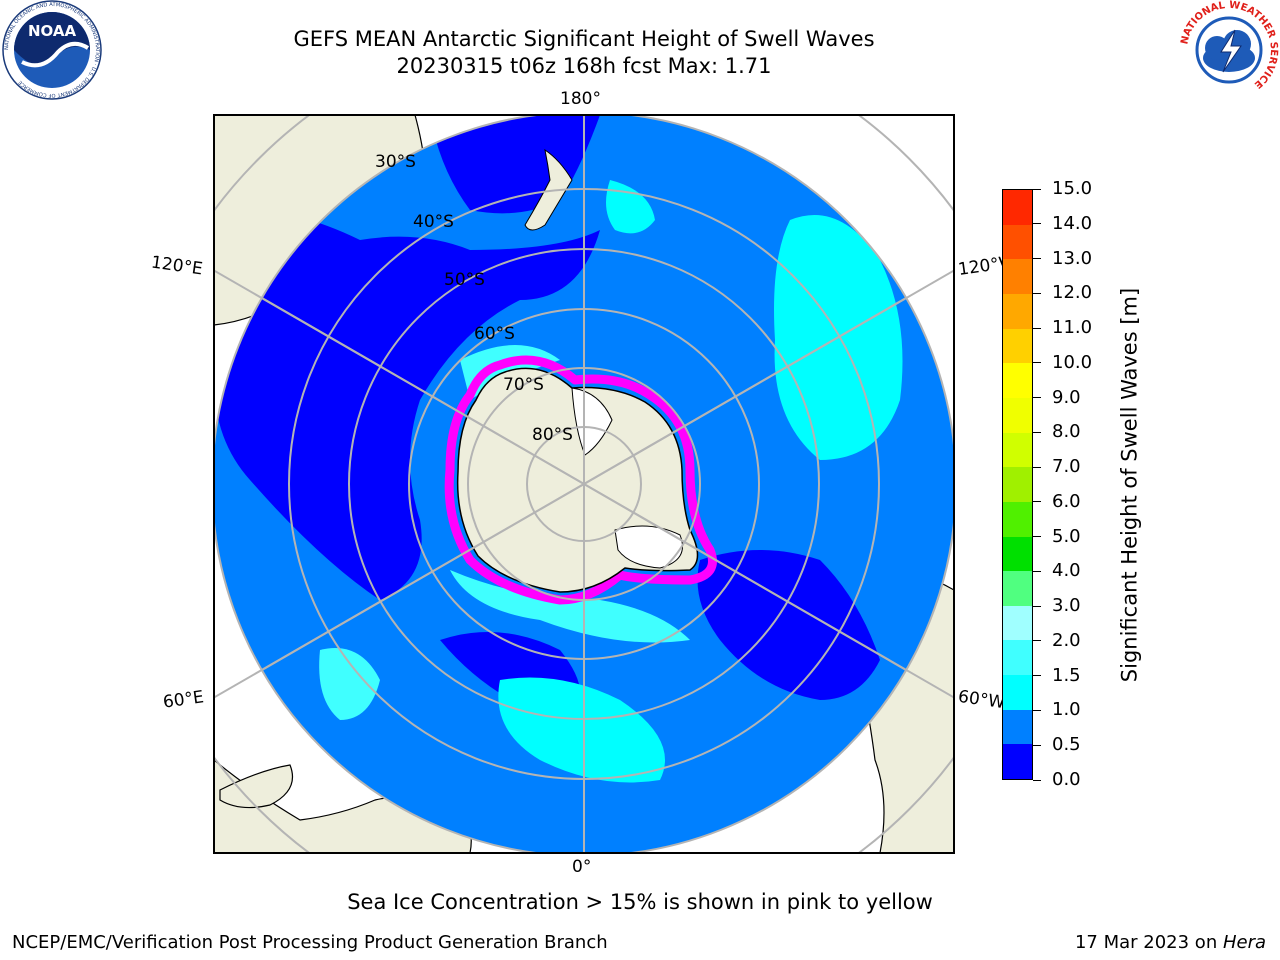  I want to click on colorbar, so click(1017, 484).